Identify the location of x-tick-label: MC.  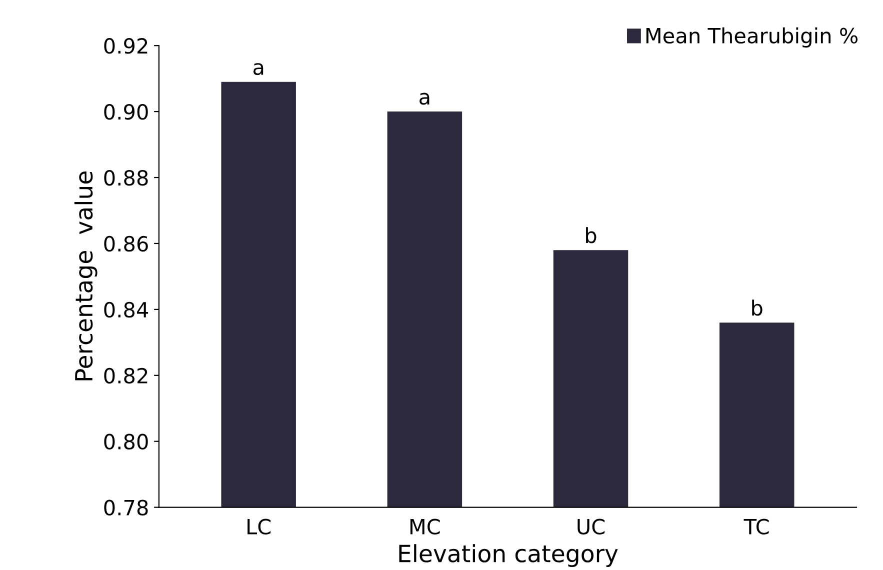
(425, 526).